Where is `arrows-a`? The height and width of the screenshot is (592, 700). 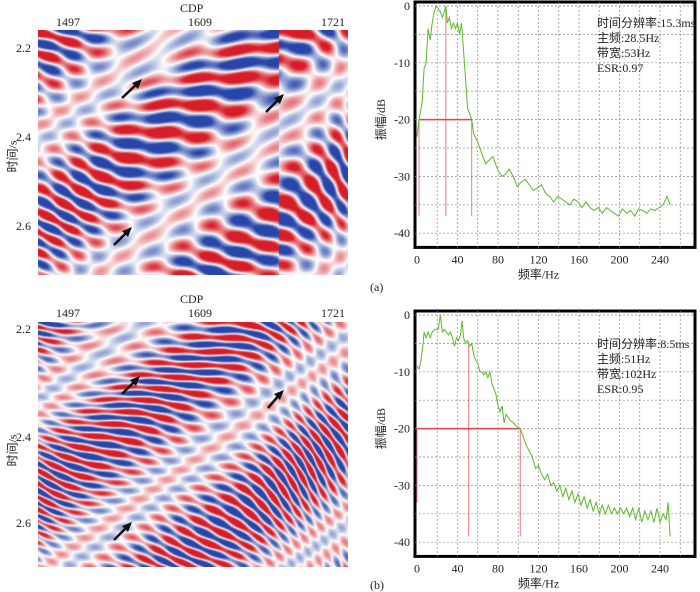 arrows-a is located at coordinates (198, 162).